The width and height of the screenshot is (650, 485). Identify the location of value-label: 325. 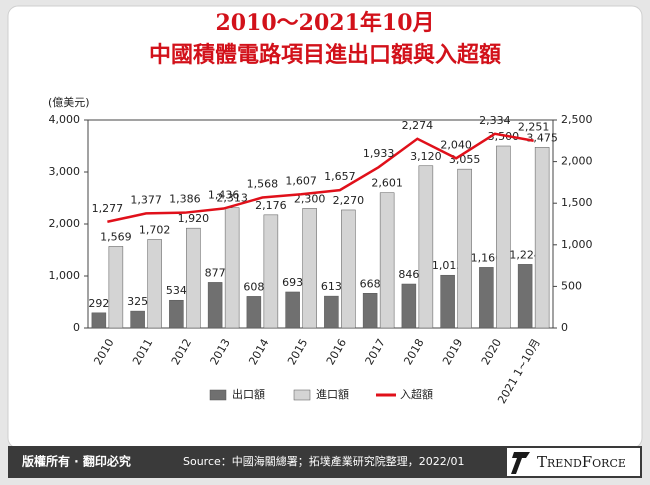
(137, 301).